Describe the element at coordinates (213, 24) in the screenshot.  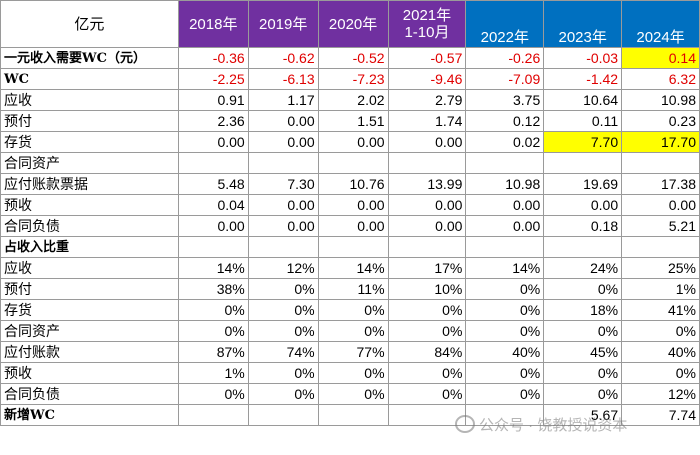
I see `year-header: 2018年` at that location.